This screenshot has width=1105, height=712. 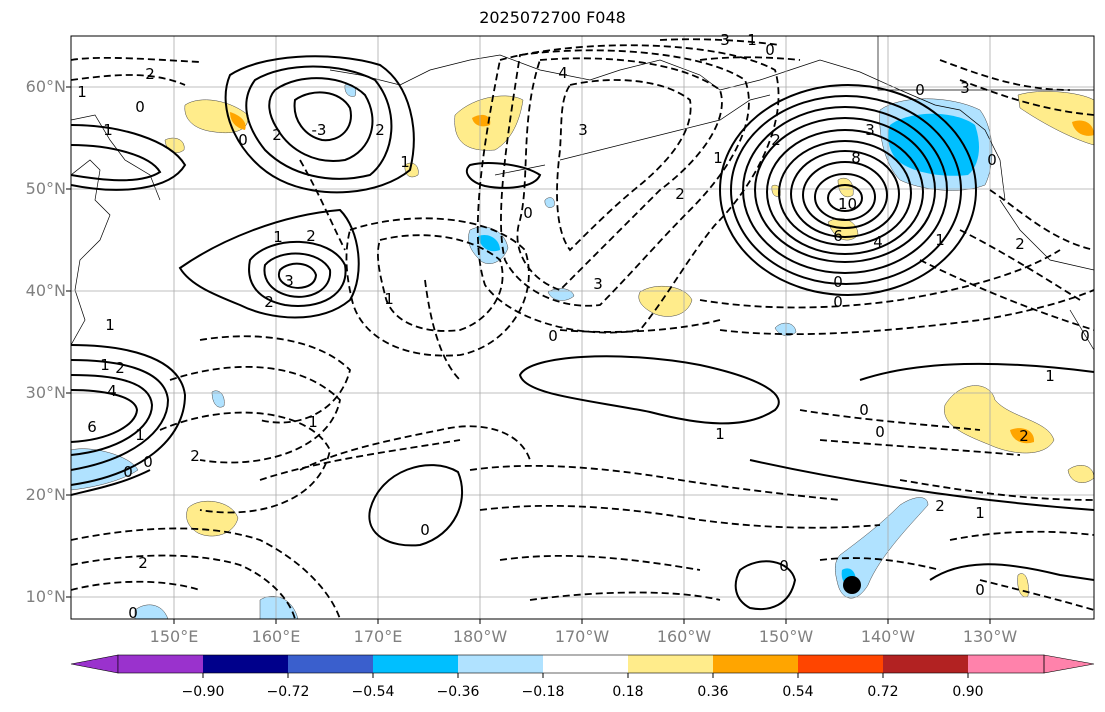 I want to click on lon-label-140w: 140°W, so click(x=888, y=636).